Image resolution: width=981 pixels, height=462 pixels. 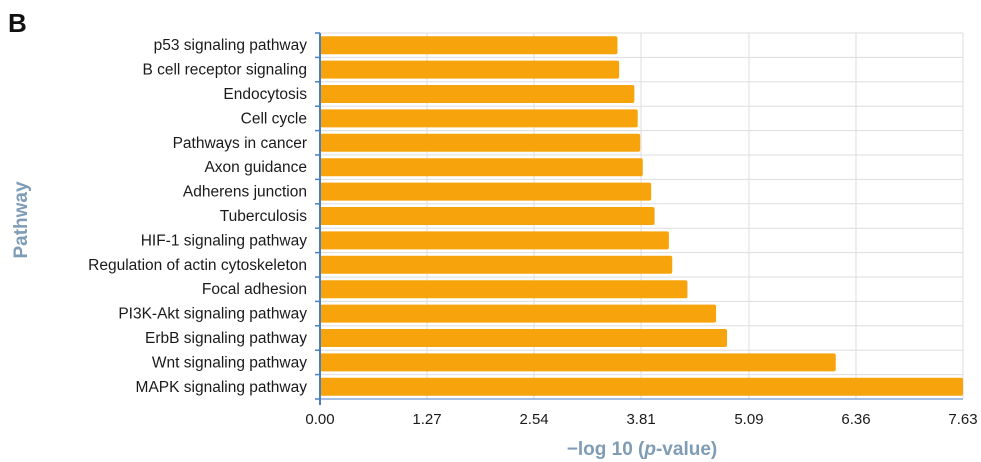 I want to click on category-label-13: Wnt signaling pathway, so click(x=229, y=362).